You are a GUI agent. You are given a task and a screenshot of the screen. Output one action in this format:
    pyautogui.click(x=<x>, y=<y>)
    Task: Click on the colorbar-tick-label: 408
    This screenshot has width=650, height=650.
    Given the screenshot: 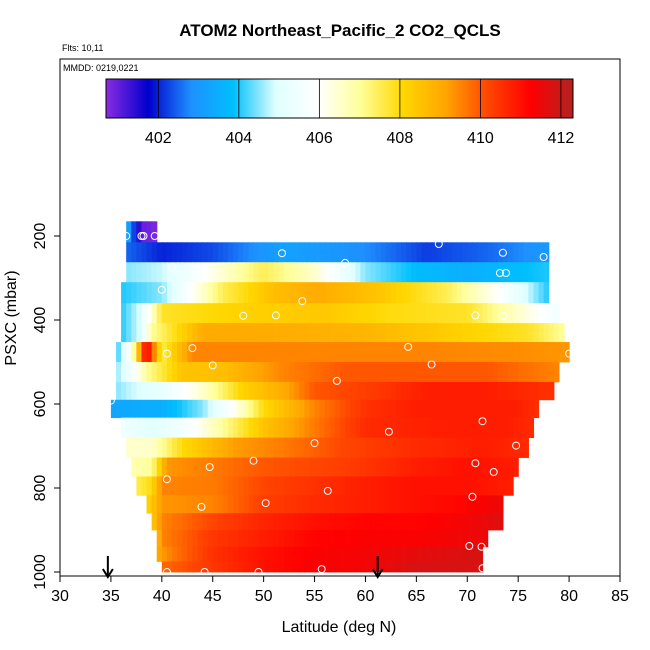 What is the action you would take?
    pyautogui.click(x=400, y=138)
    